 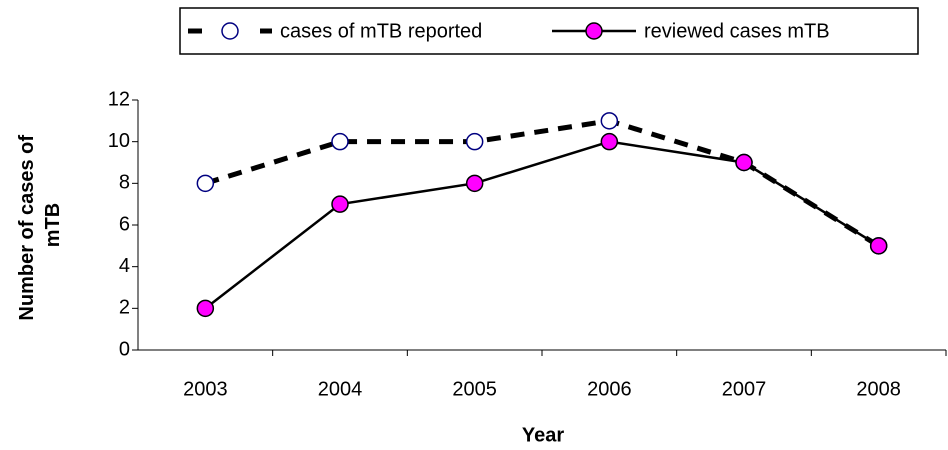 I want to click on x-tick-label: 2005, so click(x=474, y=389).